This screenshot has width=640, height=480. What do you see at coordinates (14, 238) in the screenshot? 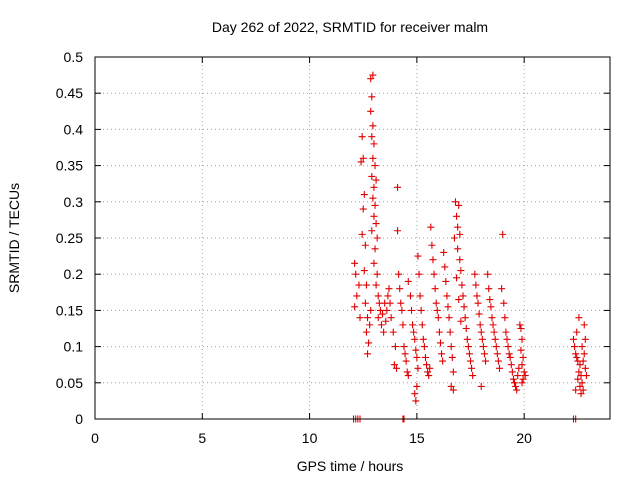
I see `y-axis-label: SRMTID / TECUs` at bounding box center [14, 238].